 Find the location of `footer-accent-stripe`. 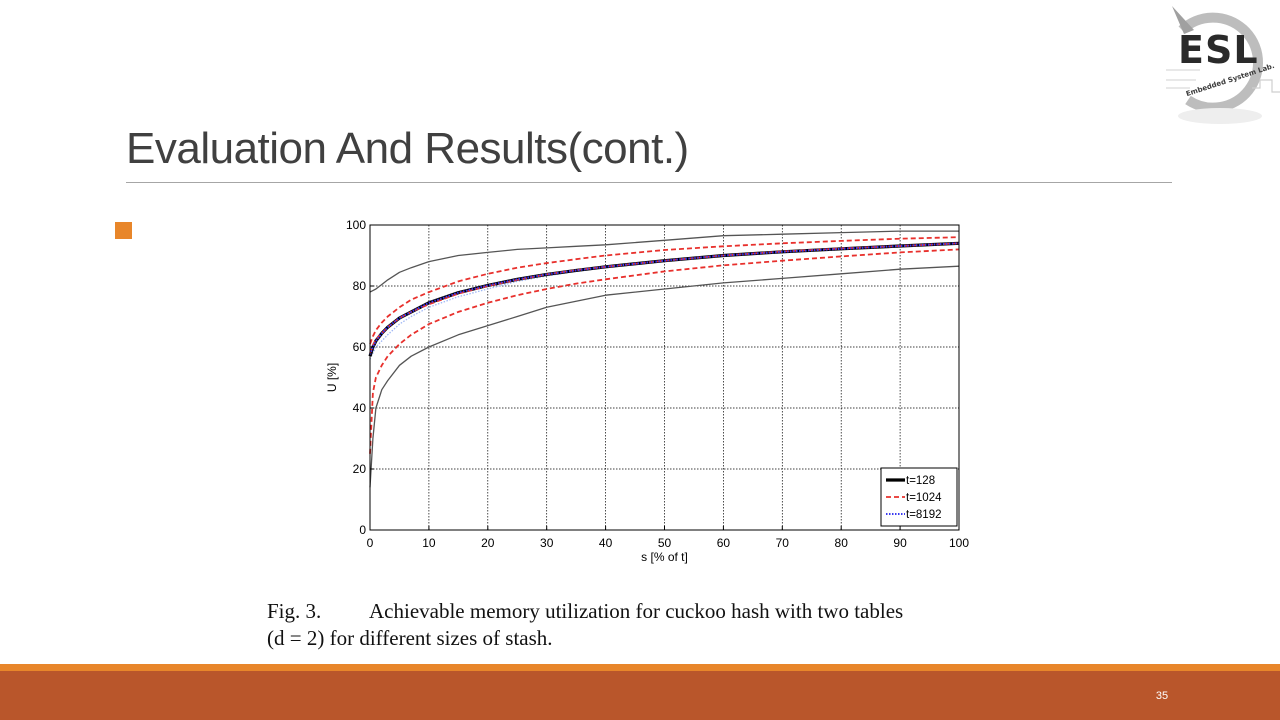

footer-accent-stripe is located at coordinates (640, 667).